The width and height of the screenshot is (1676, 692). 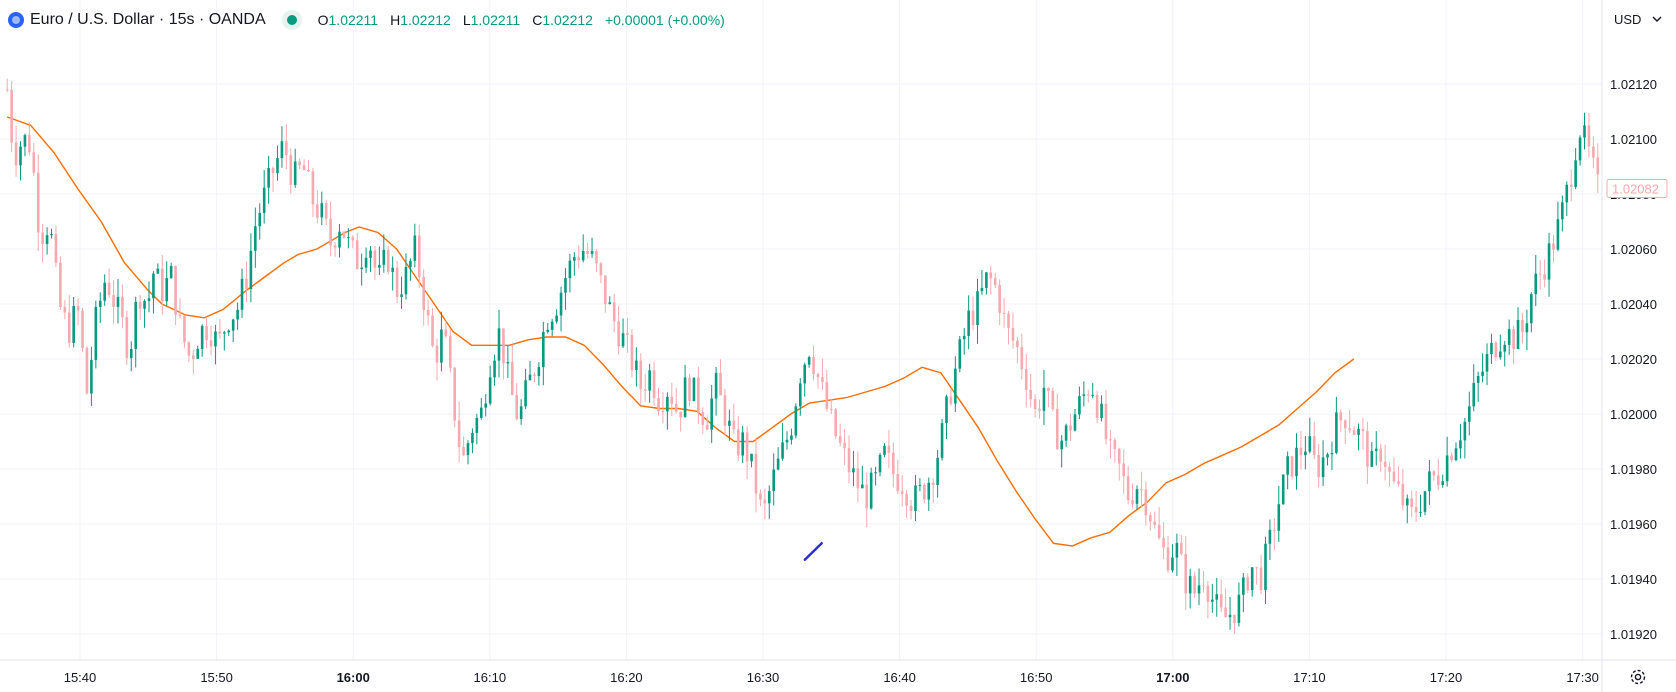 What do you see at coordinates (148, 19) in the screenshot?
I see `symbol-title: Euro / U.S. Dollar · 15s · OANDA` at bounding box center [148, 19].